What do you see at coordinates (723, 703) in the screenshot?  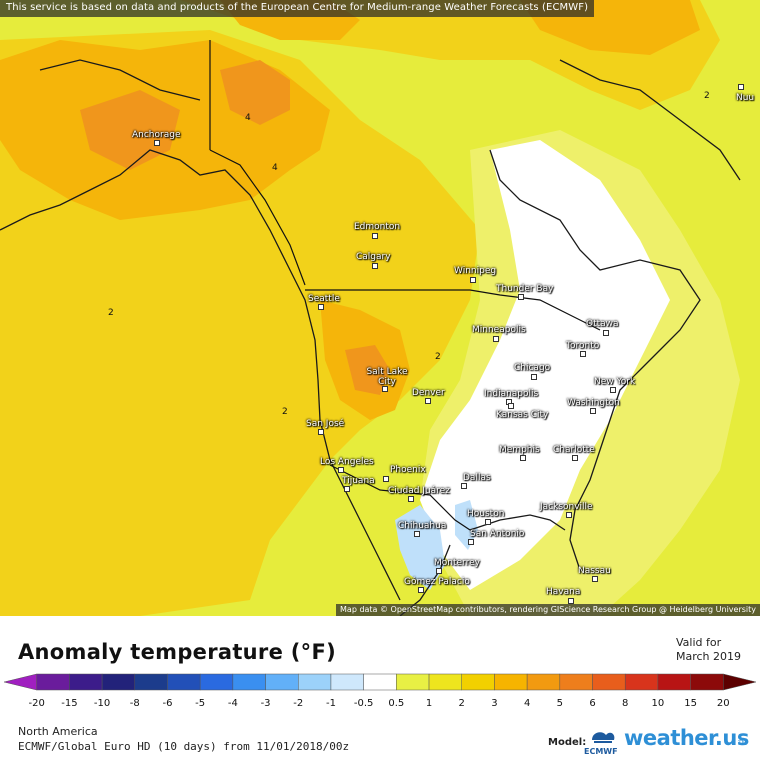 I see `color-scale-tick: 20` at bounding box center [723, 703].